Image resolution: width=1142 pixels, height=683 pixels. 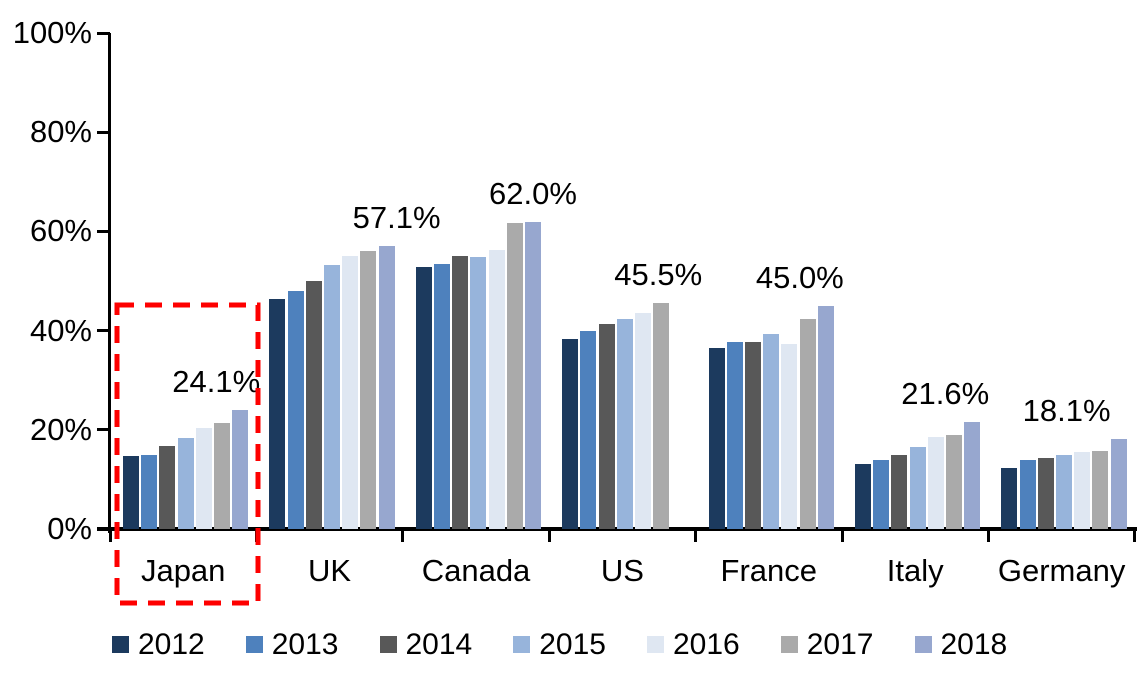 I want to click on y-tick-label: 40%, so click(x=60, y=330).